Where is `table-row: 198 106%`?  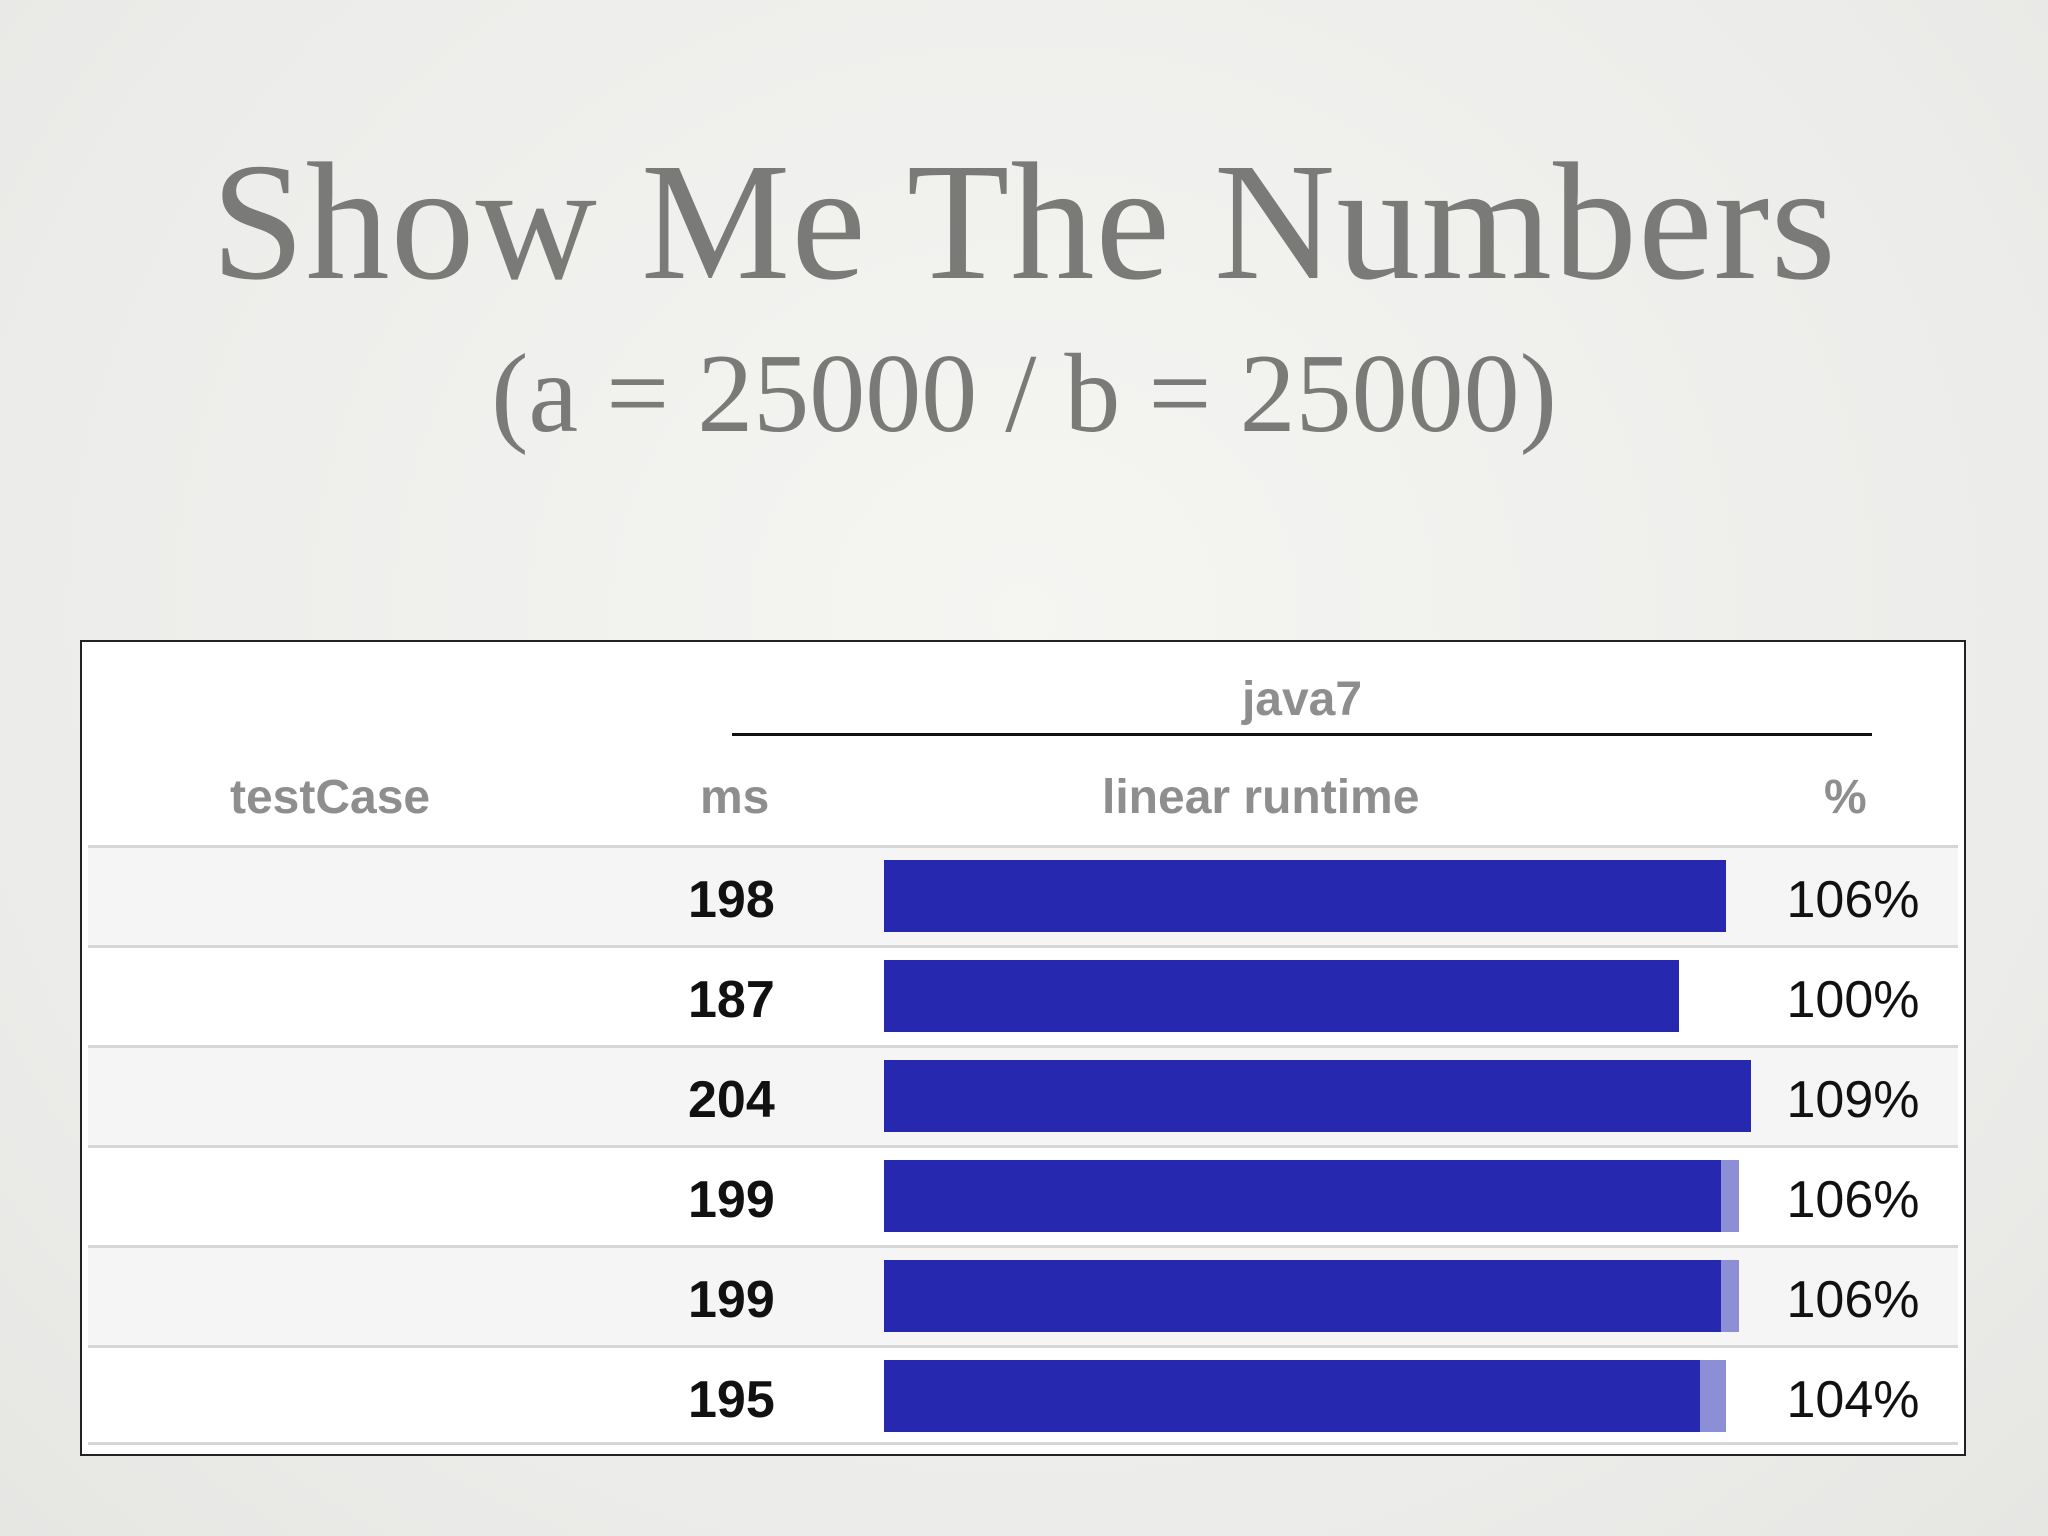
table-row: 198 106% is located at coordinates (1023, 895).